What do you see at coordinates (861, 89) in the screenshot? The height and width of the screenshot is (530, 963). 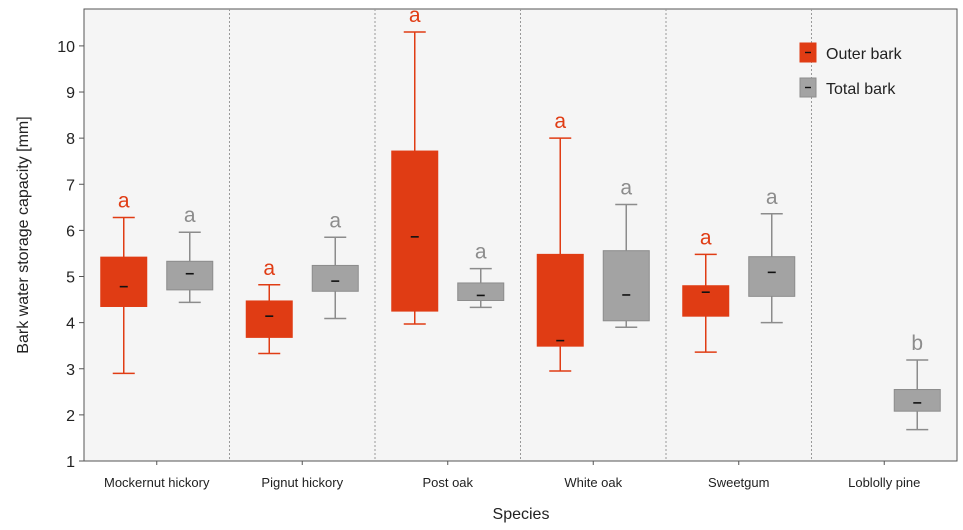 I see `legend-label: Total bark` at bounding box center [861, 89].